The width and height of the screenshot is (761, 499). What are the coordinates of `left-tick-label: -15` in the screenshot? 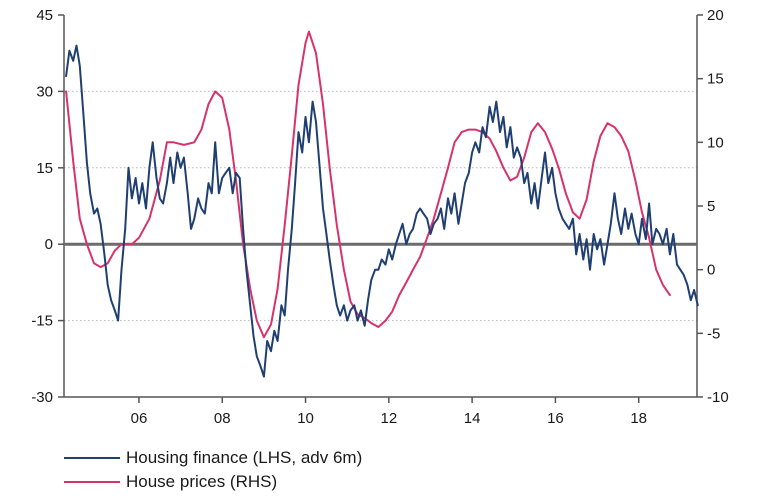 It's located at (42, 321).